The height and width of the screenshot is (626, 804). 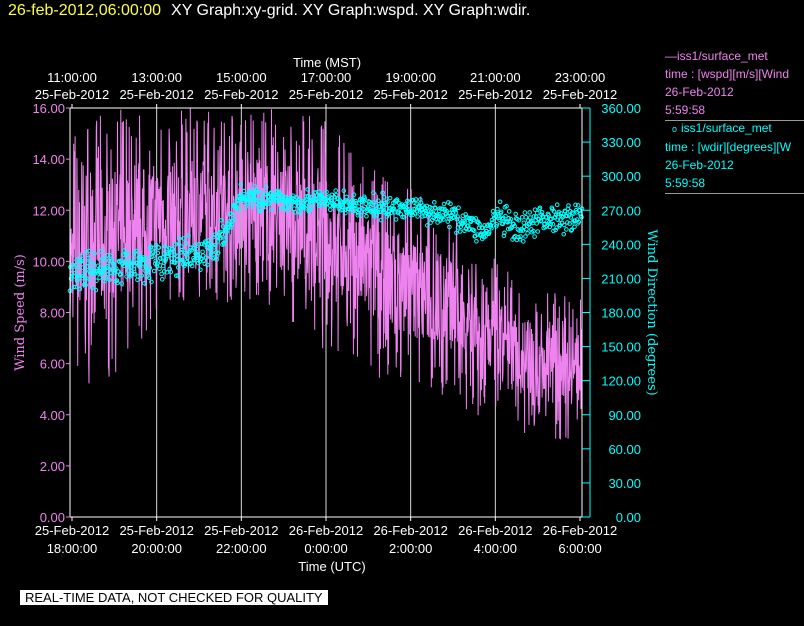 What do you see at coordinates (495, 548) in the screenshot?
I see `x-bottom-tick-time: 4:00:00` at bounding box center [495, 548].